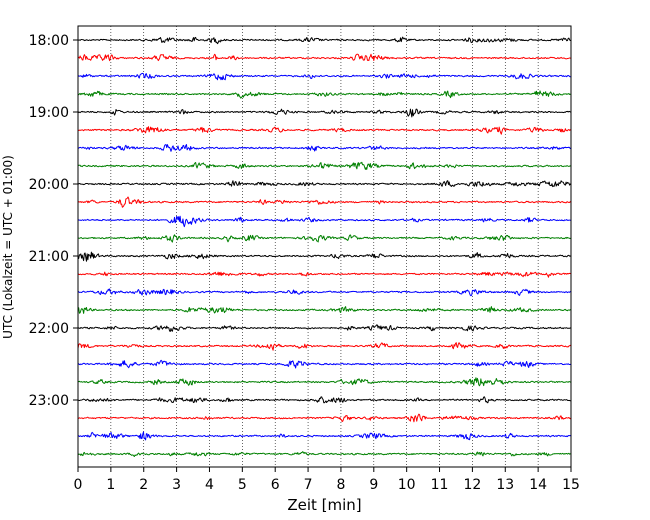 The height and width of the screenshot is (520, 650). What do you see at coordinates (110, 485) in the screenshot?
I see `x-tick-label-1: 1` at bounding box center [110, 485].